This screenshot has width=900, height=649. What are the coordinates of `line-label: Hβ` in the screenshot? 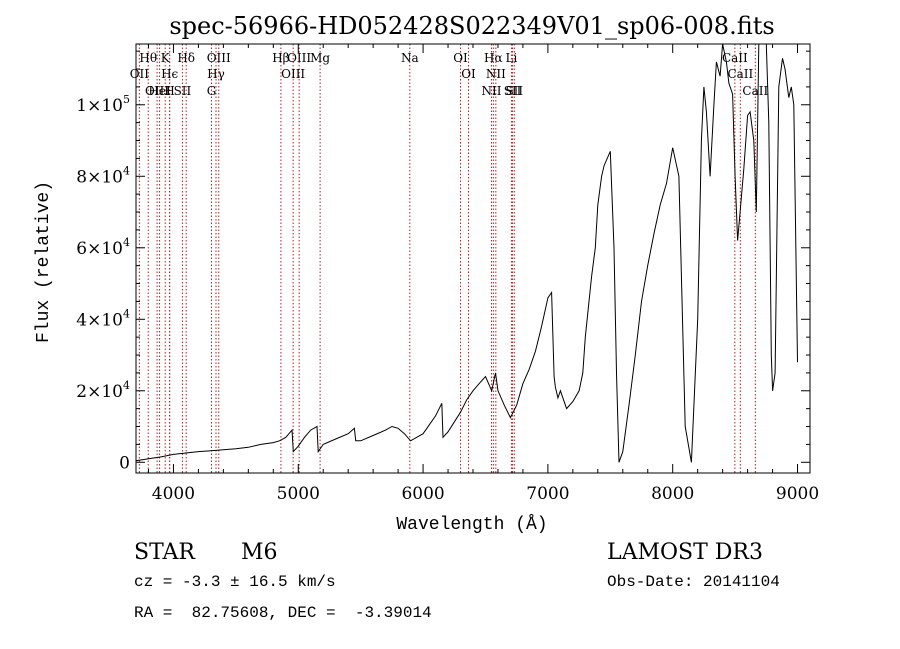 It's located at (280, 58).